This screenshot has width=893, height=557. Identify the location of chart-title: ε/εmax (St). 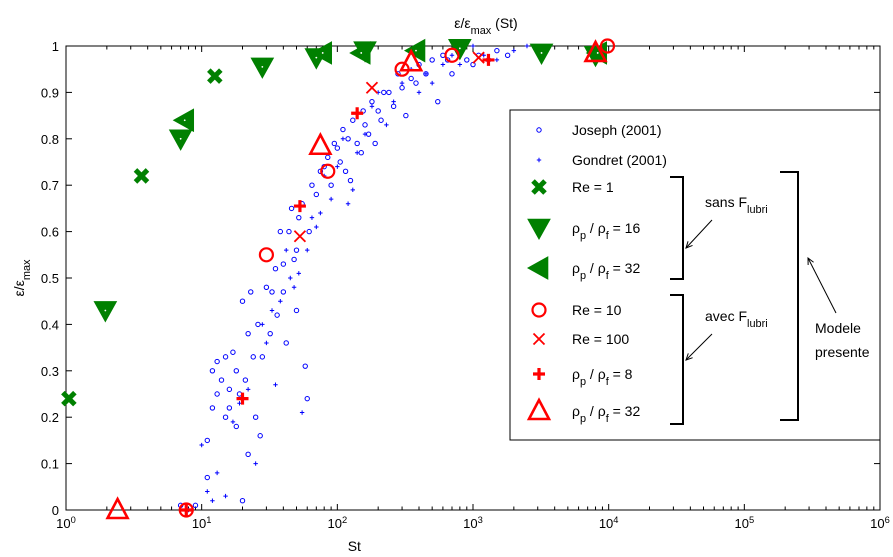
(485, 26).